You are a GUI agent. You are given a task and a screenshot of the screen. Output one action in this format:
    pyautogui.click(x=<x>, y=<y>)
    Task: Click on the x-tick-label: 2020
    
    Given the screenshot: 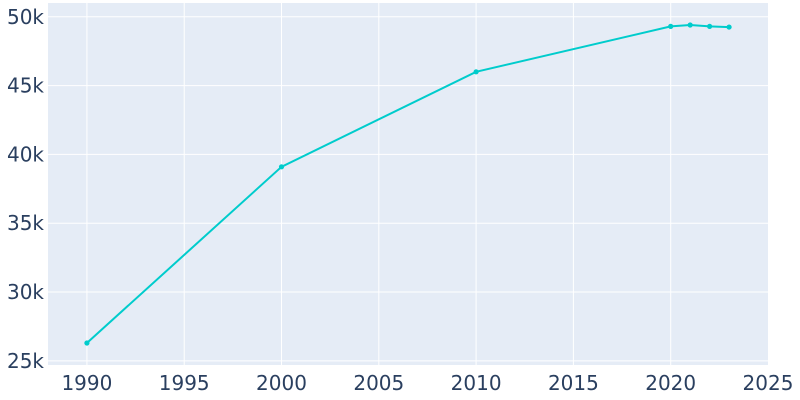 What is the action you would take?
    pyautogui.click(x=670, y=383)
    